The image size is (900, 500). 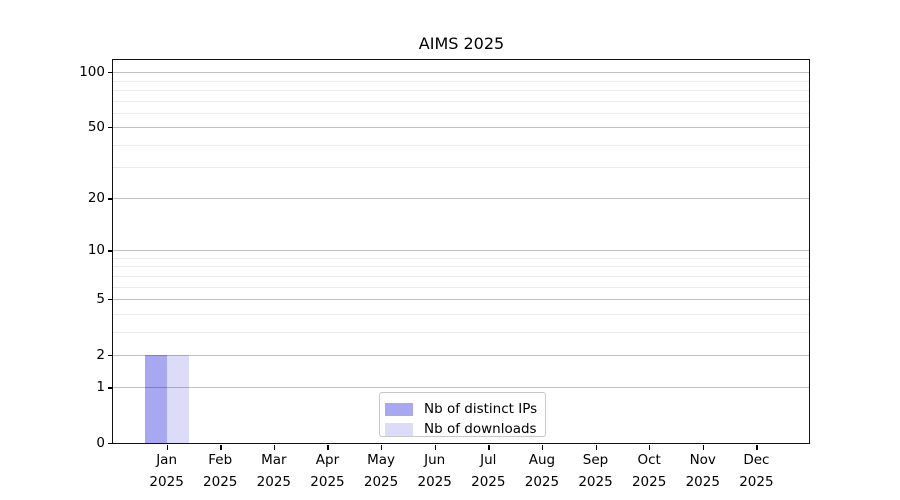 I want to click on legend-item-distinct-ips: Nb of distinct IPs, so click(x=465, y=409).